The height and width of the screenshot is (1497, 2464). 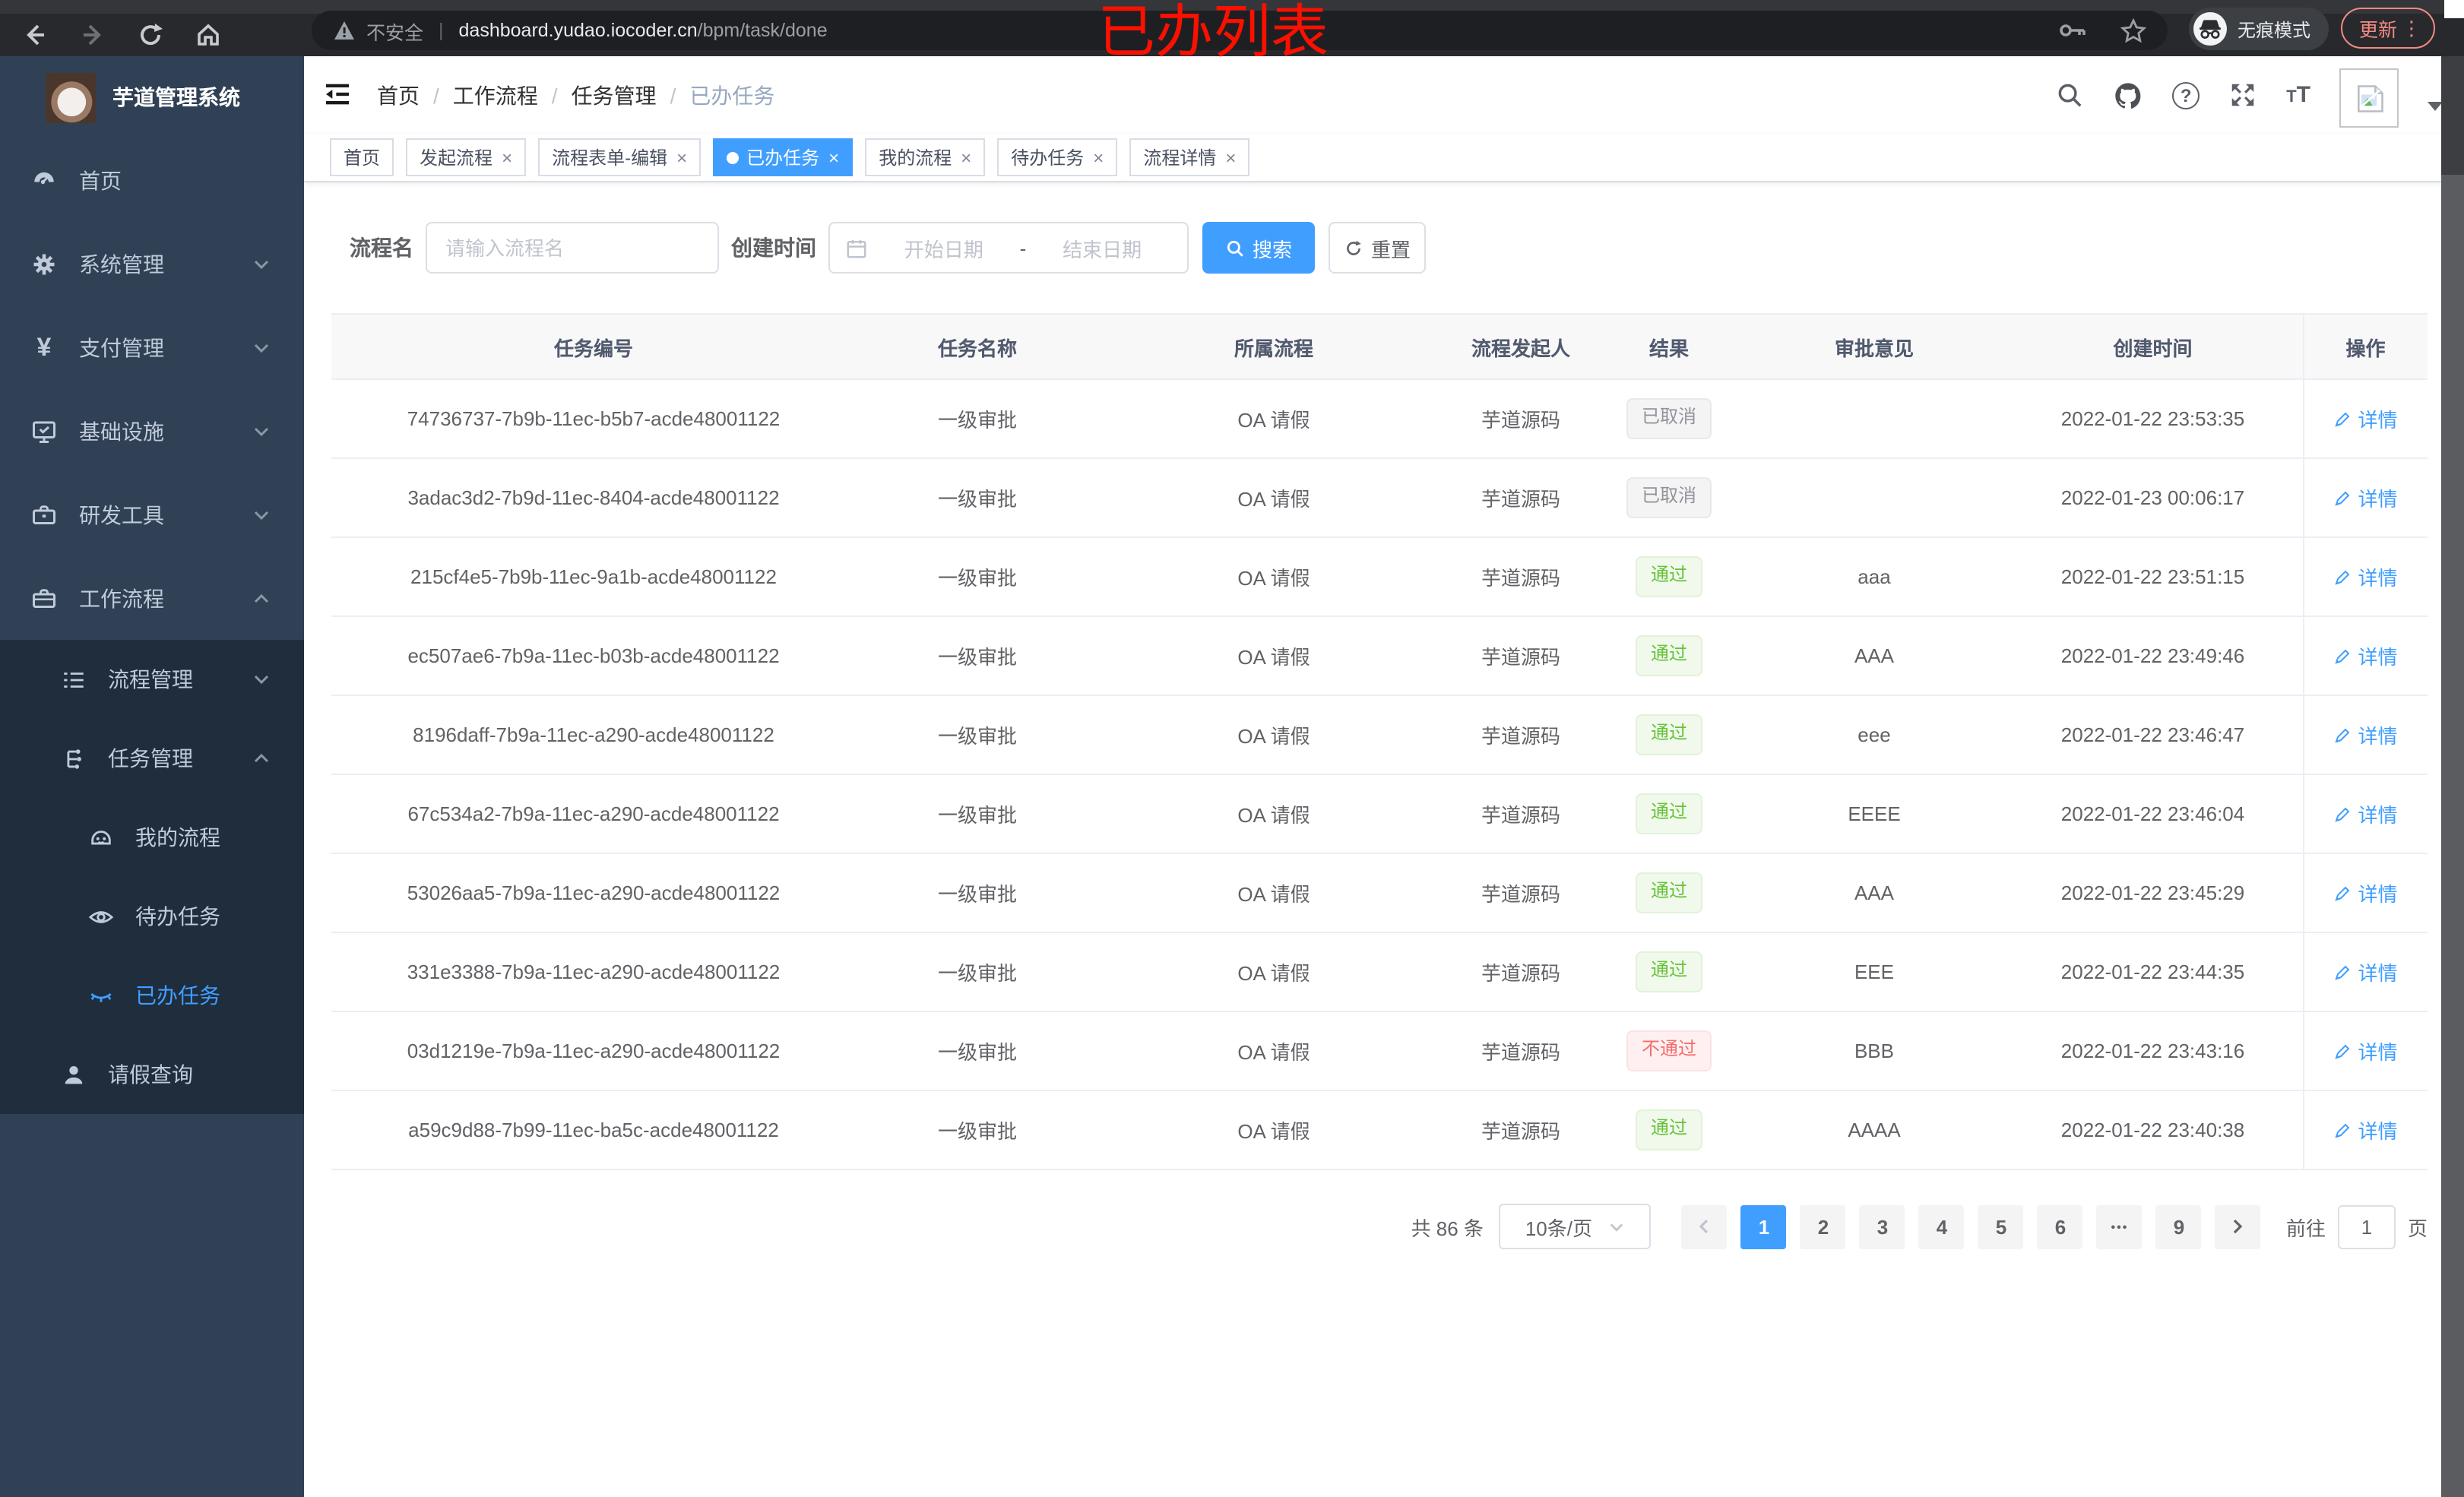 I want to click on prev-page-button, so click(x=1704, y=1226).